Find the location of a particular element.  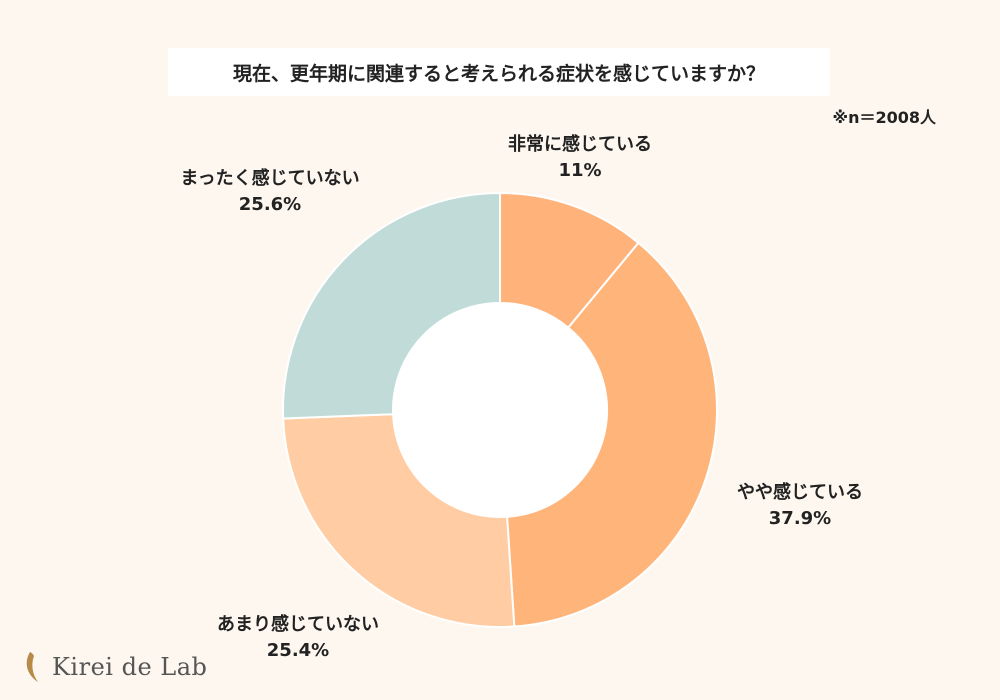

slice-label-not-at-all: まったく感じていない 25.6% is located at coordinates (270, 192).